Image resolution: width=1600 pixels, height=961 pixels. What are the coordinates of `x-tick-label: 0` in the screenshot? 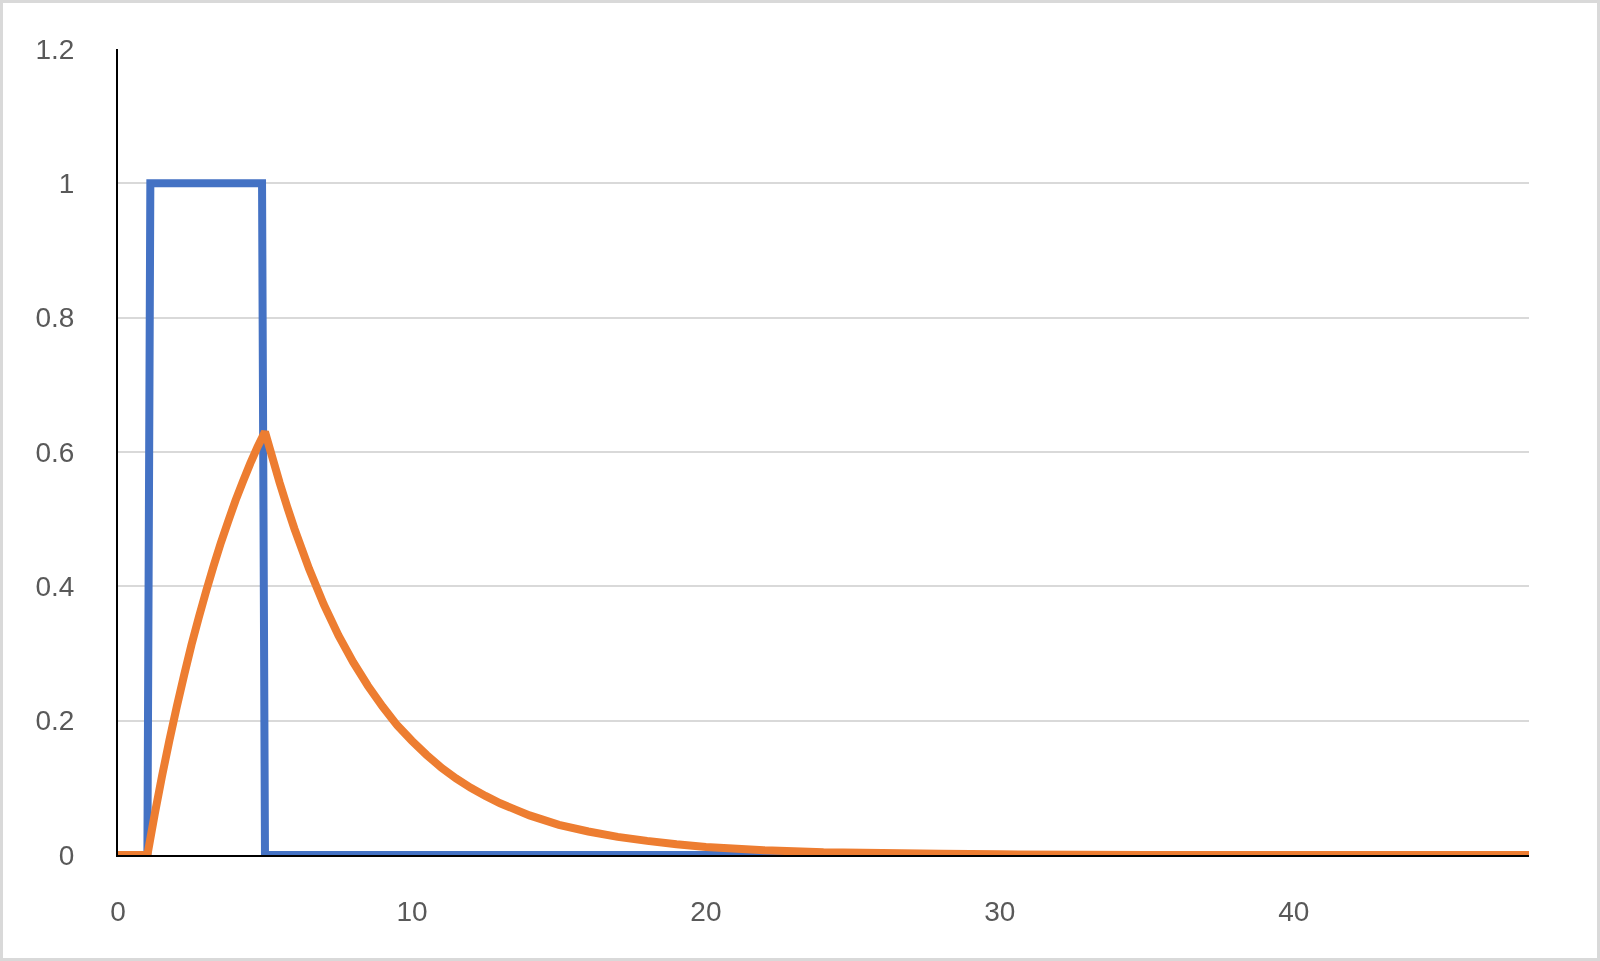 It's located at (118, 911).